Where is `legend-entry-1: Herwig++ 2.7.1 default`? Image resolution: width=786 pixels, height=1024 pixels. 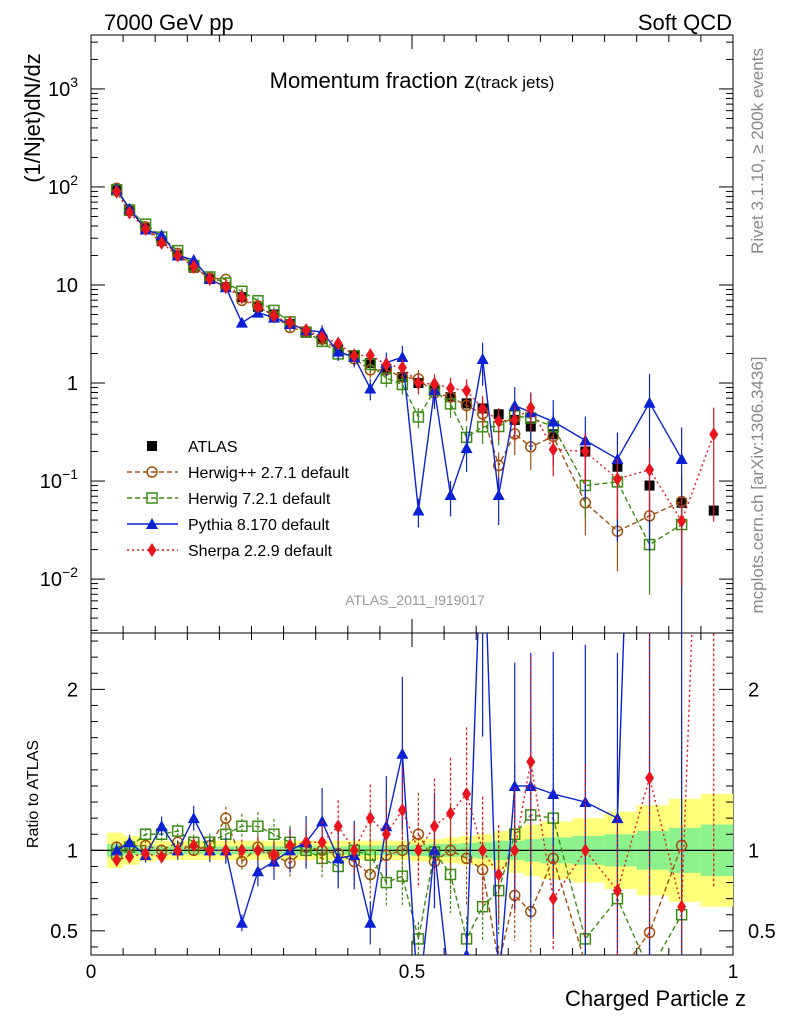
legend-entry-1: Herwig++ 2.7.1 default is located at coordinates (238, 473).